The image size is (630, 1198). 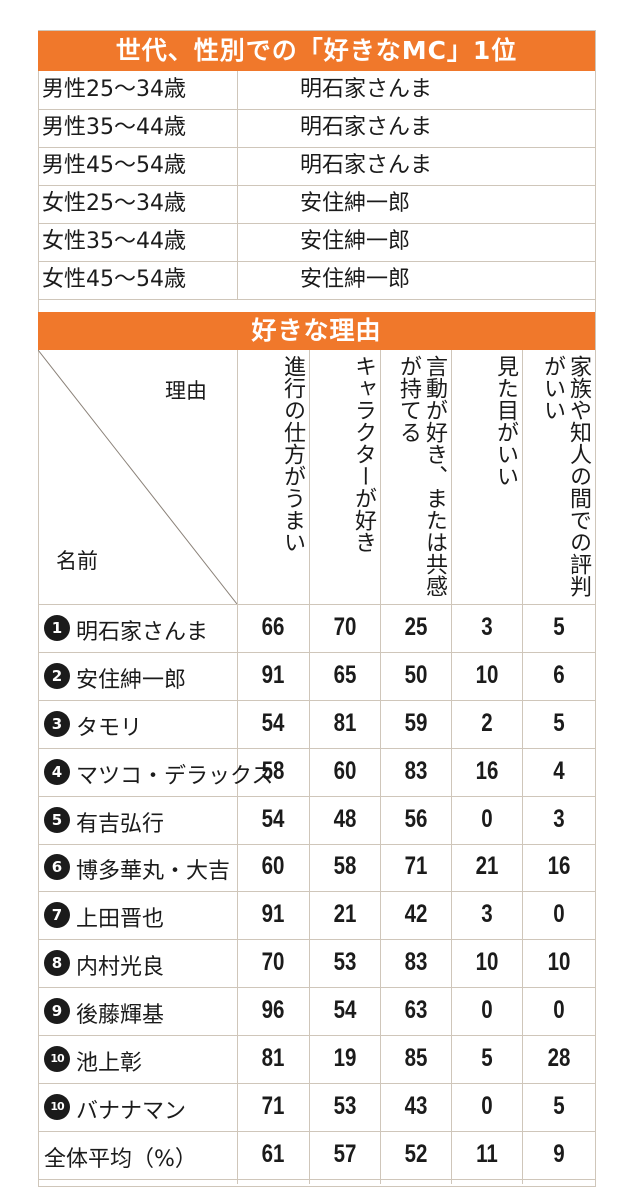 I want to click on mc-row: 男性25～34歳 明石家さんま, so click(x=316, y=90).